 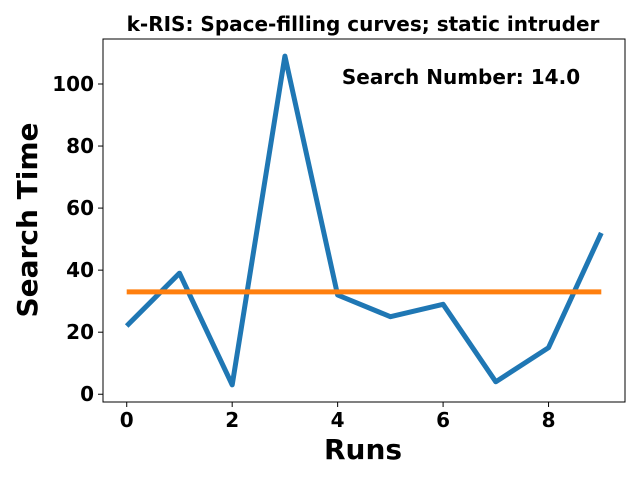 What do you see at coordinates (73, 84) in the screenshot?
I see `y-tick-label: 100` at bounding box center [73, 84].